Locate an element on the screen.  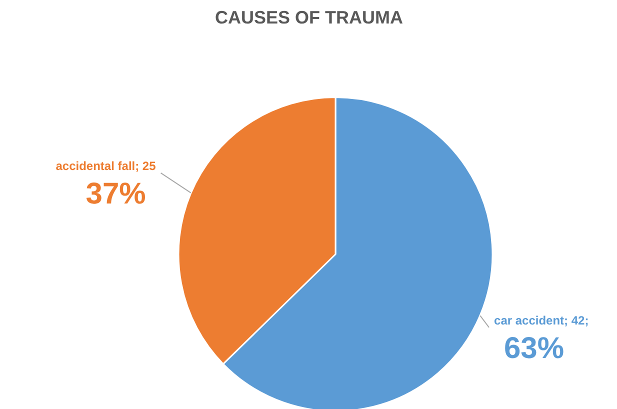
text: 37% is located at coordinates (116, 194).